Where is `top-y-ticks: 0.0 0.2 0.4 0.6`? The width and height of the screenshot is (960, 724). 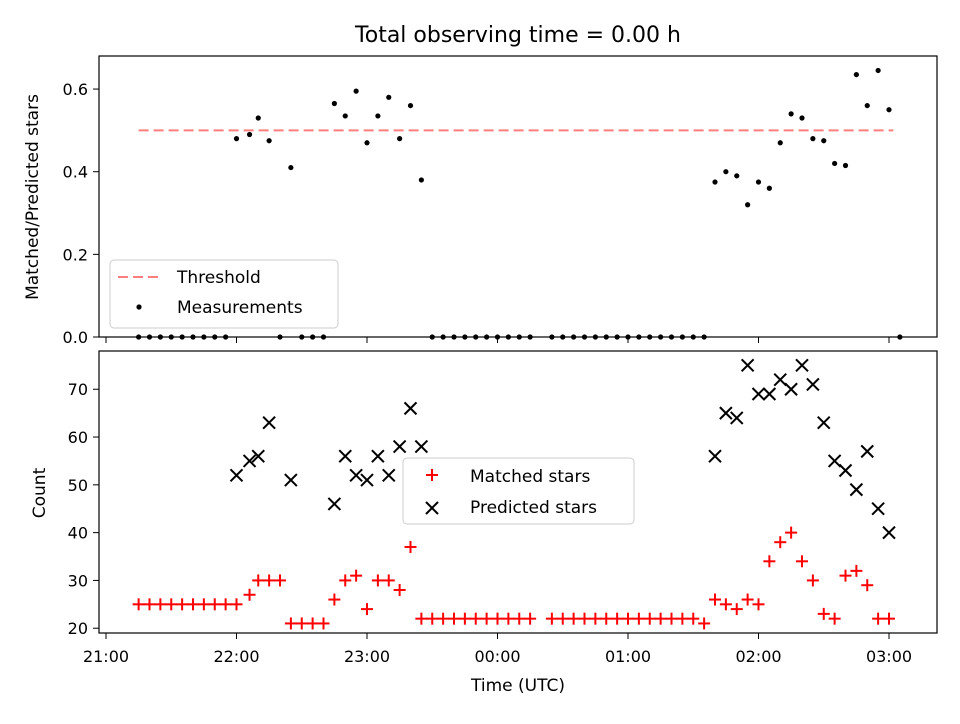
top-y-ticks: 0.0 0.2 0.4 0.6 is located at coordinates (81, 213).